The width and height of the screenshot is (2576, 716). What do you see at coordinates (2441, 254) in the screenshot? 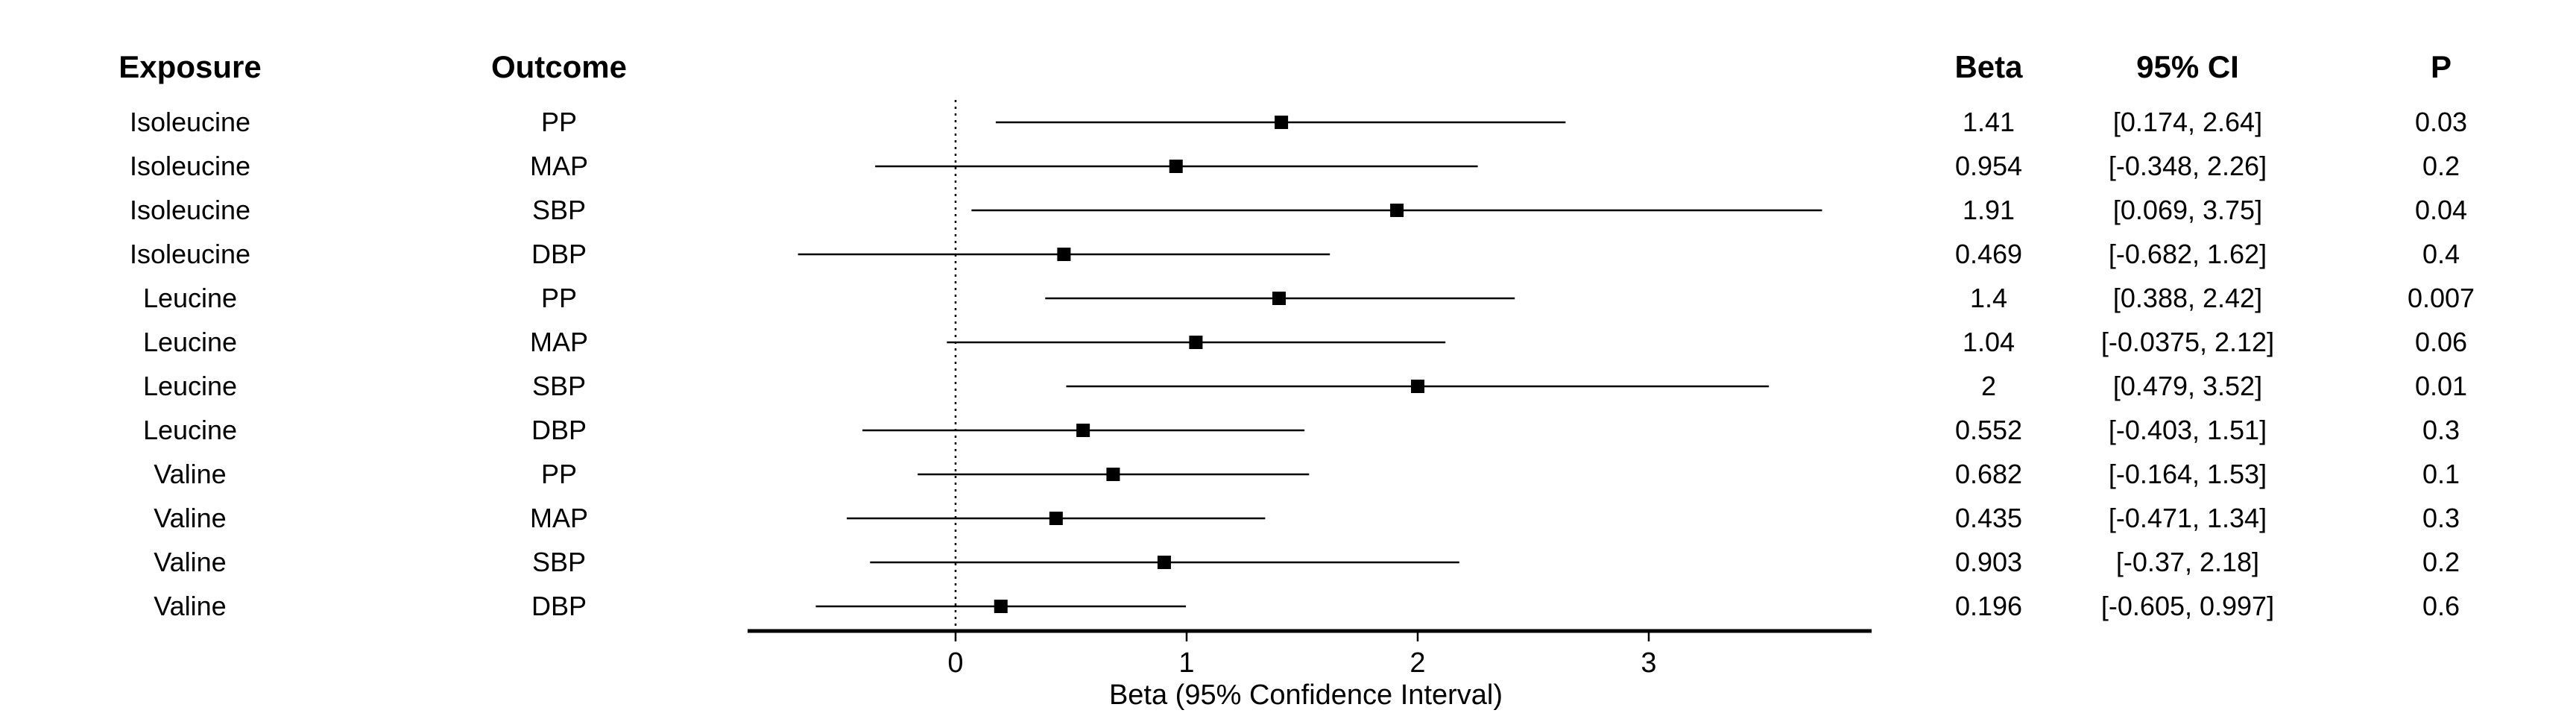
I see `p-cell: 0.4` at bounding box center [2441, 254].